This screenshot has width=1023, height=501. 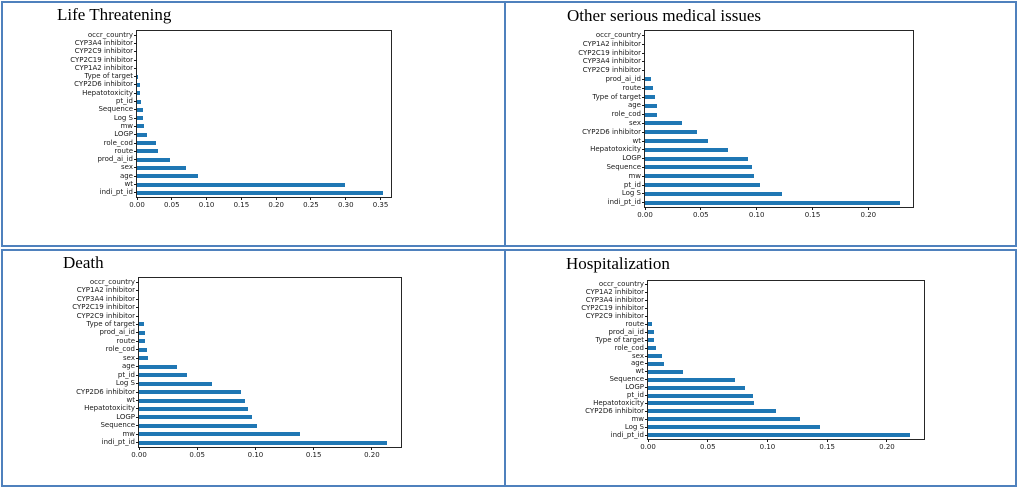 I want to click on y-tick-label: occr_country, so click(x=618, y=34).